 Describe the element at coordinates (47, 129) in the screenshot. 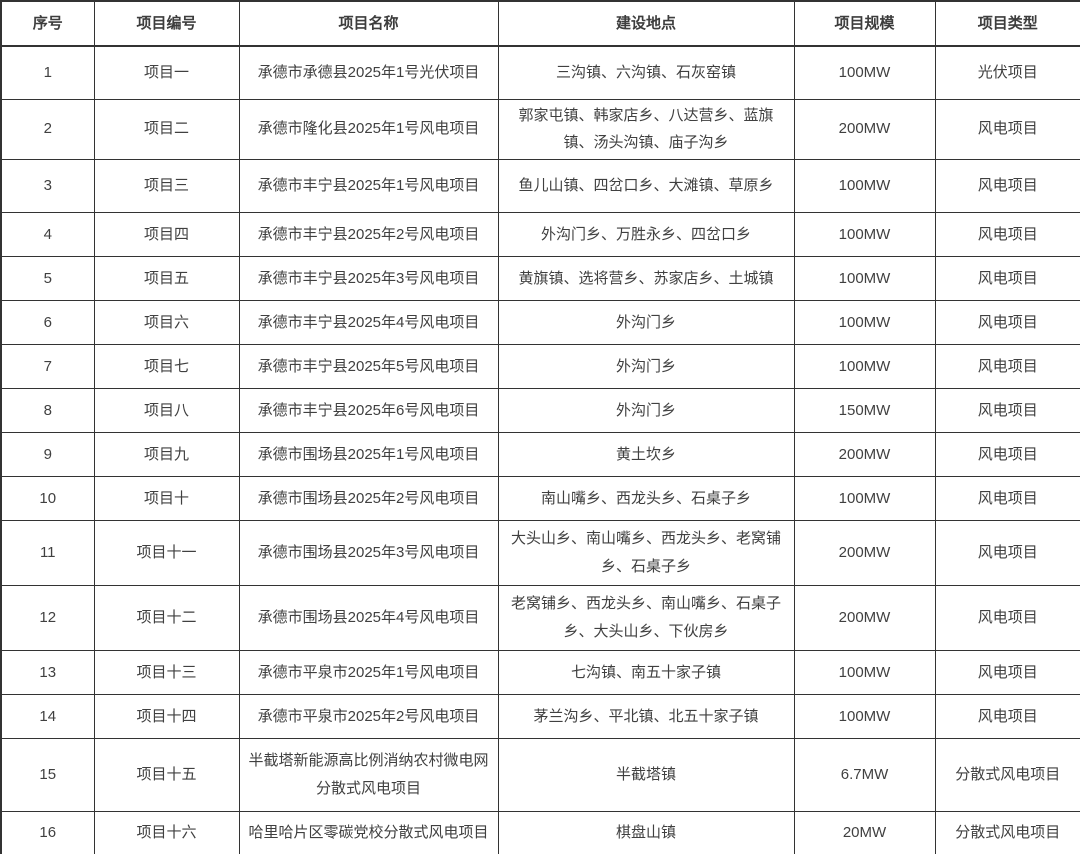

I see `cell-index: 2` at that location.